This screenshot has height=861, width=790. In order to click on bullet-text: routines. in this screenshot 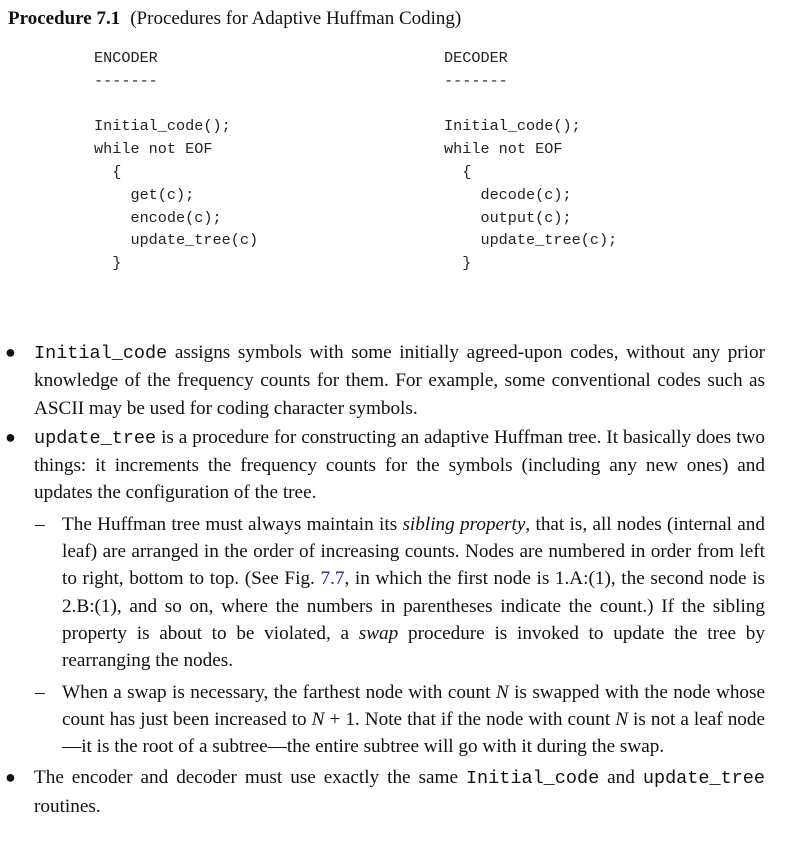, I will do `click(67, 806)`.